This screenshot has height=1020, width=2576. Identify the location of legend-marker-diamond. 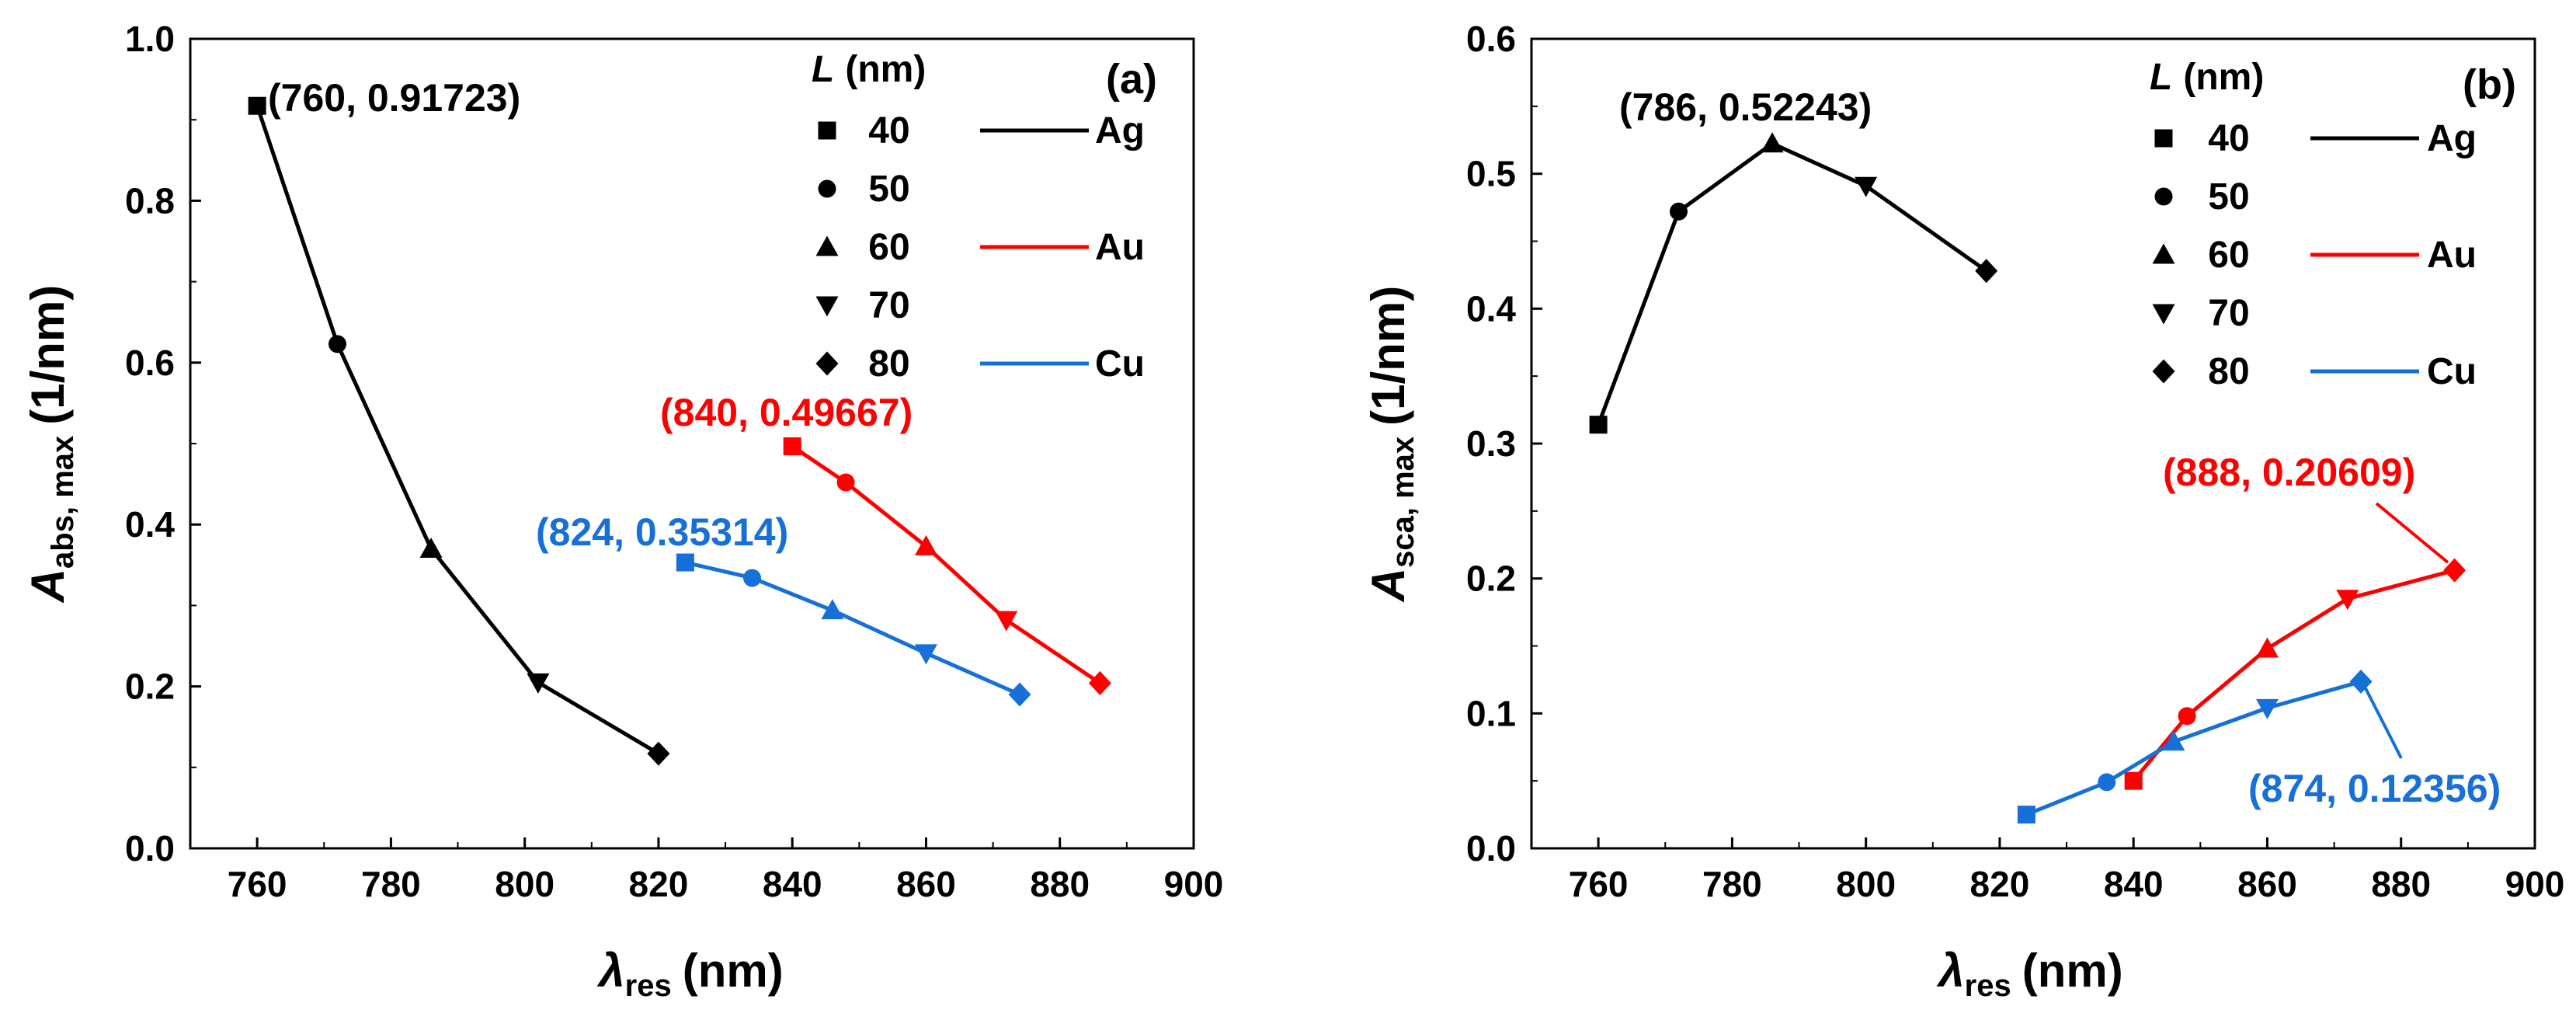
(827, 364).